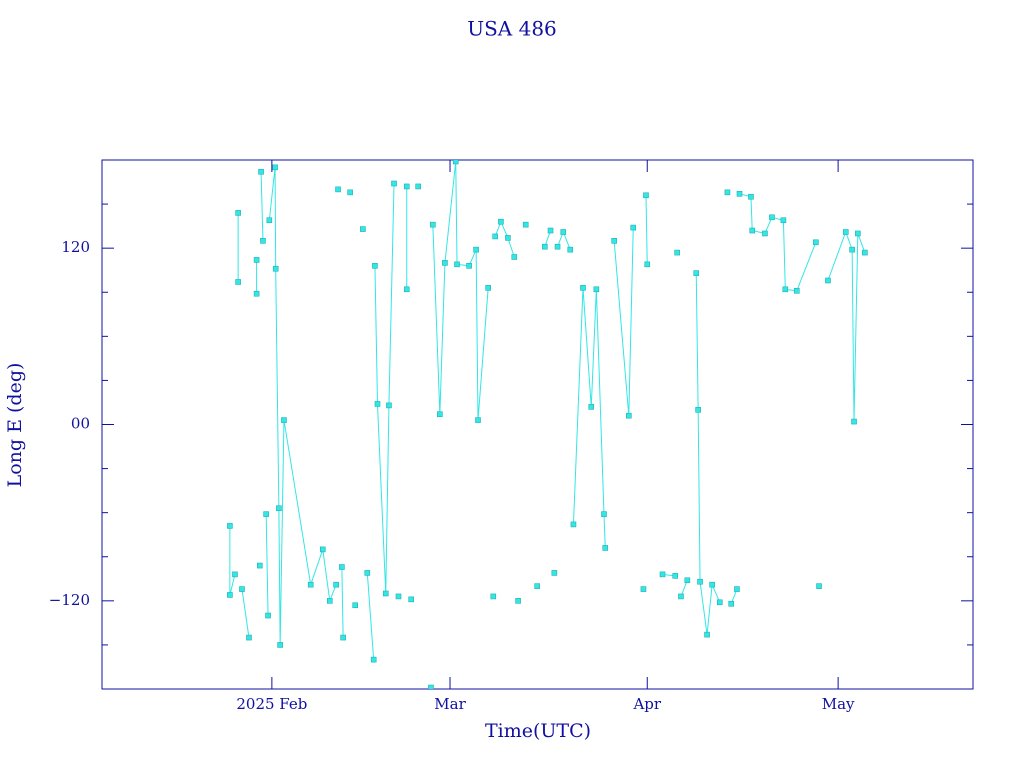 This screenshot has width=1024, height=768. What do you see at coordinates (75, 247) in the screenshot?
I see `y-tick-label: 120` at bounding box center [75, 247].